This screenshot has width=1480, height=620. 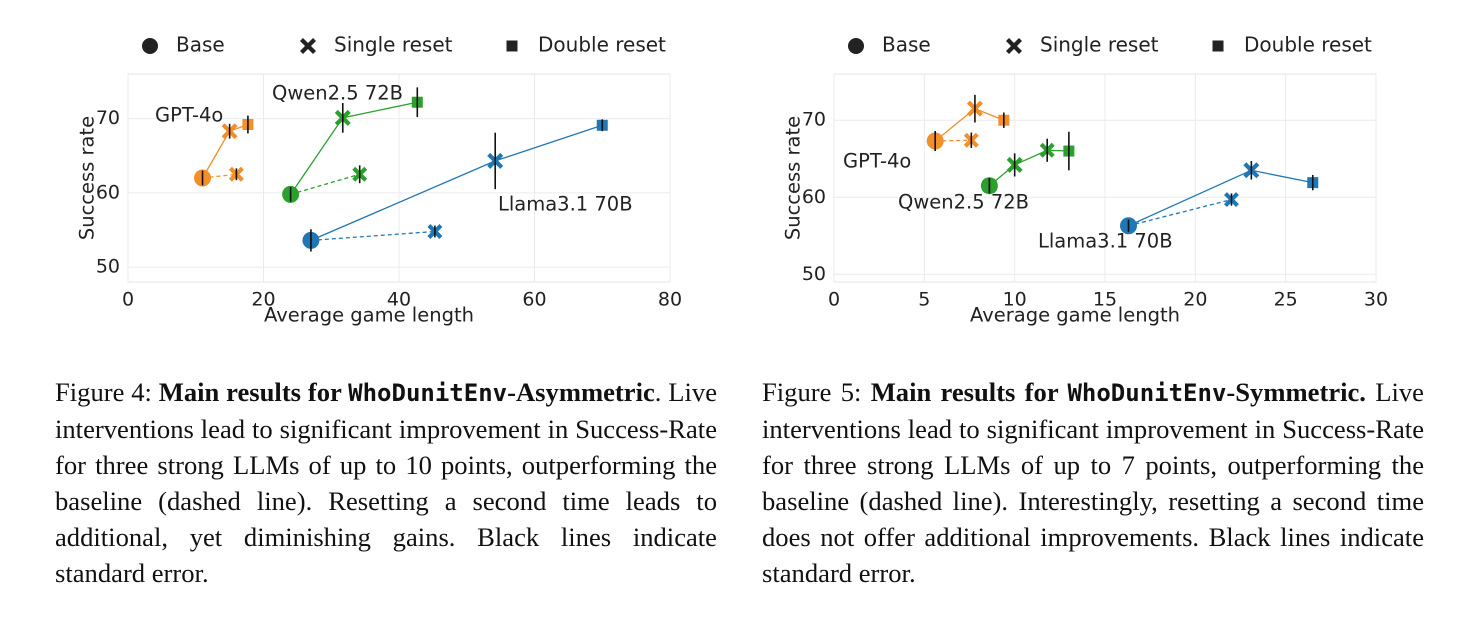 What do you see at coordinates (1105, 300) in the screenshot?
I see `x-tick-label: 15` at bounding box center [1105, 300].